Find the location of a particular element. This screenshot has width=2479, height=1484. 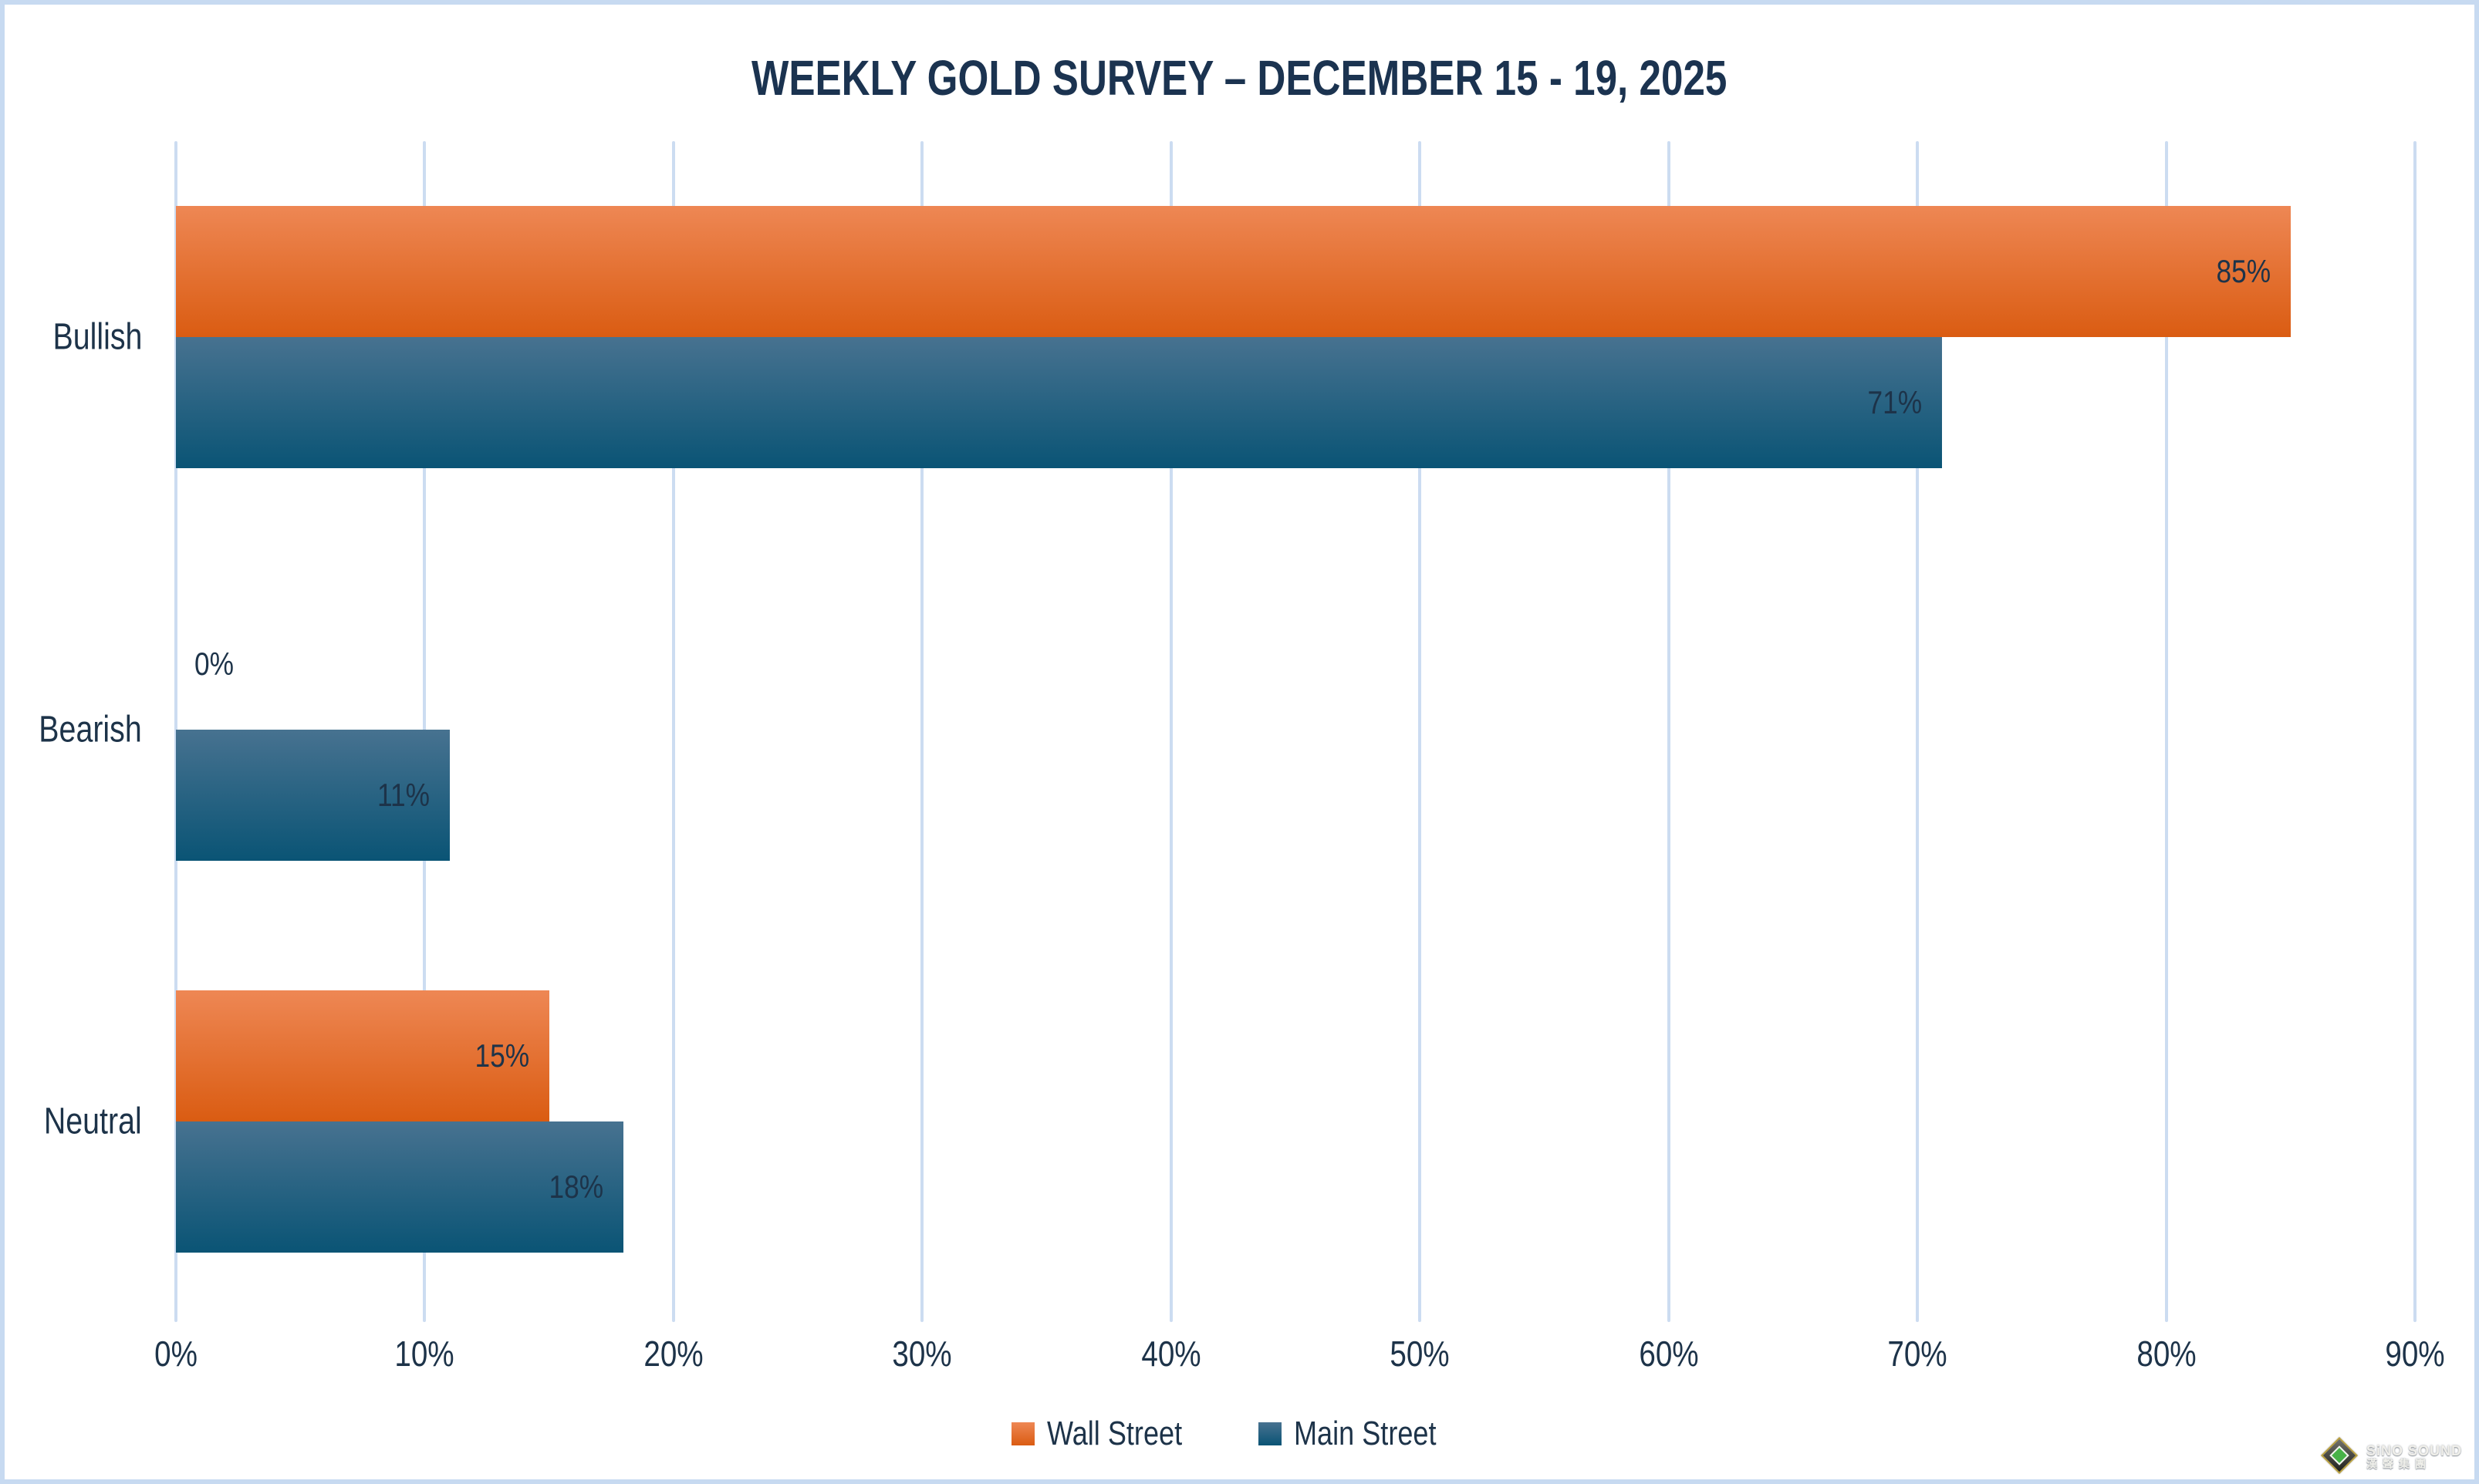

legend-label: Main Street is located at coordinates (1365, 1433).